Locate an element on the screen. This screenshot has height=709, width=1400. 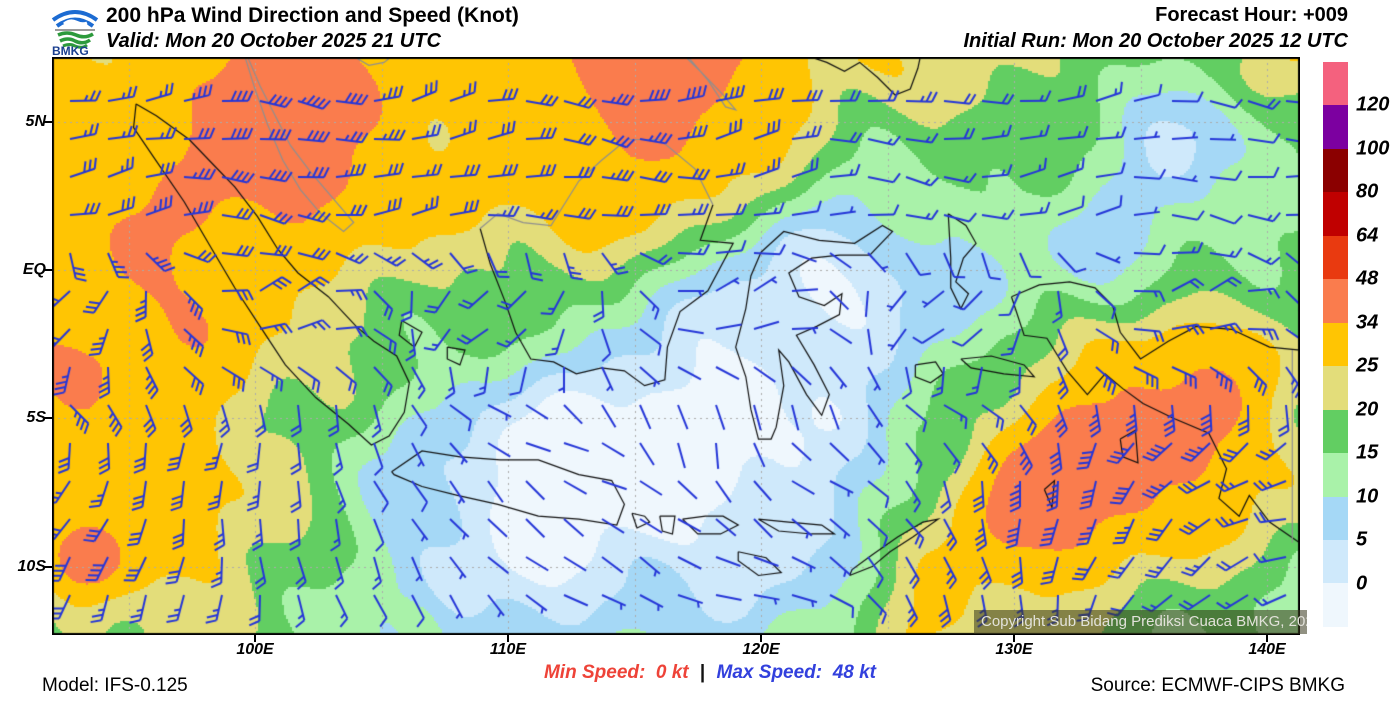
colorbar-label: 10 is located at coordinates (1367, 496).